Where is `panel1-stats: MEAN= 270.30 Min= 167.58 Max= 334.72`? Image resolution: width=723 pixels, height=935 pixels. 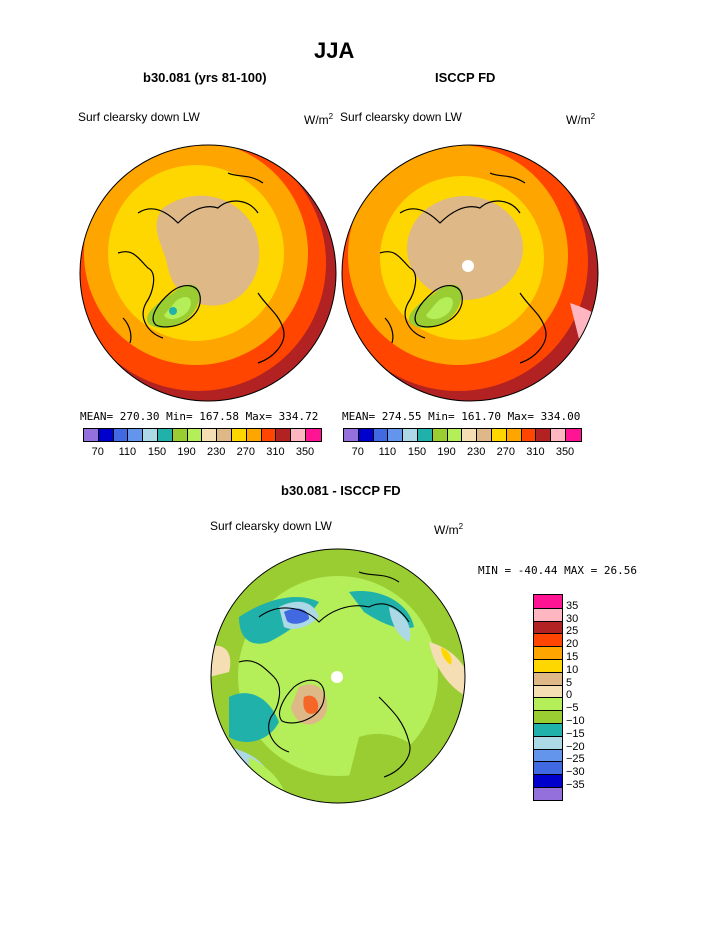 panel1-stats: MEAN= 270.30 Min= 167.58 Max= 334.72 is located at coordinates (199, 416).